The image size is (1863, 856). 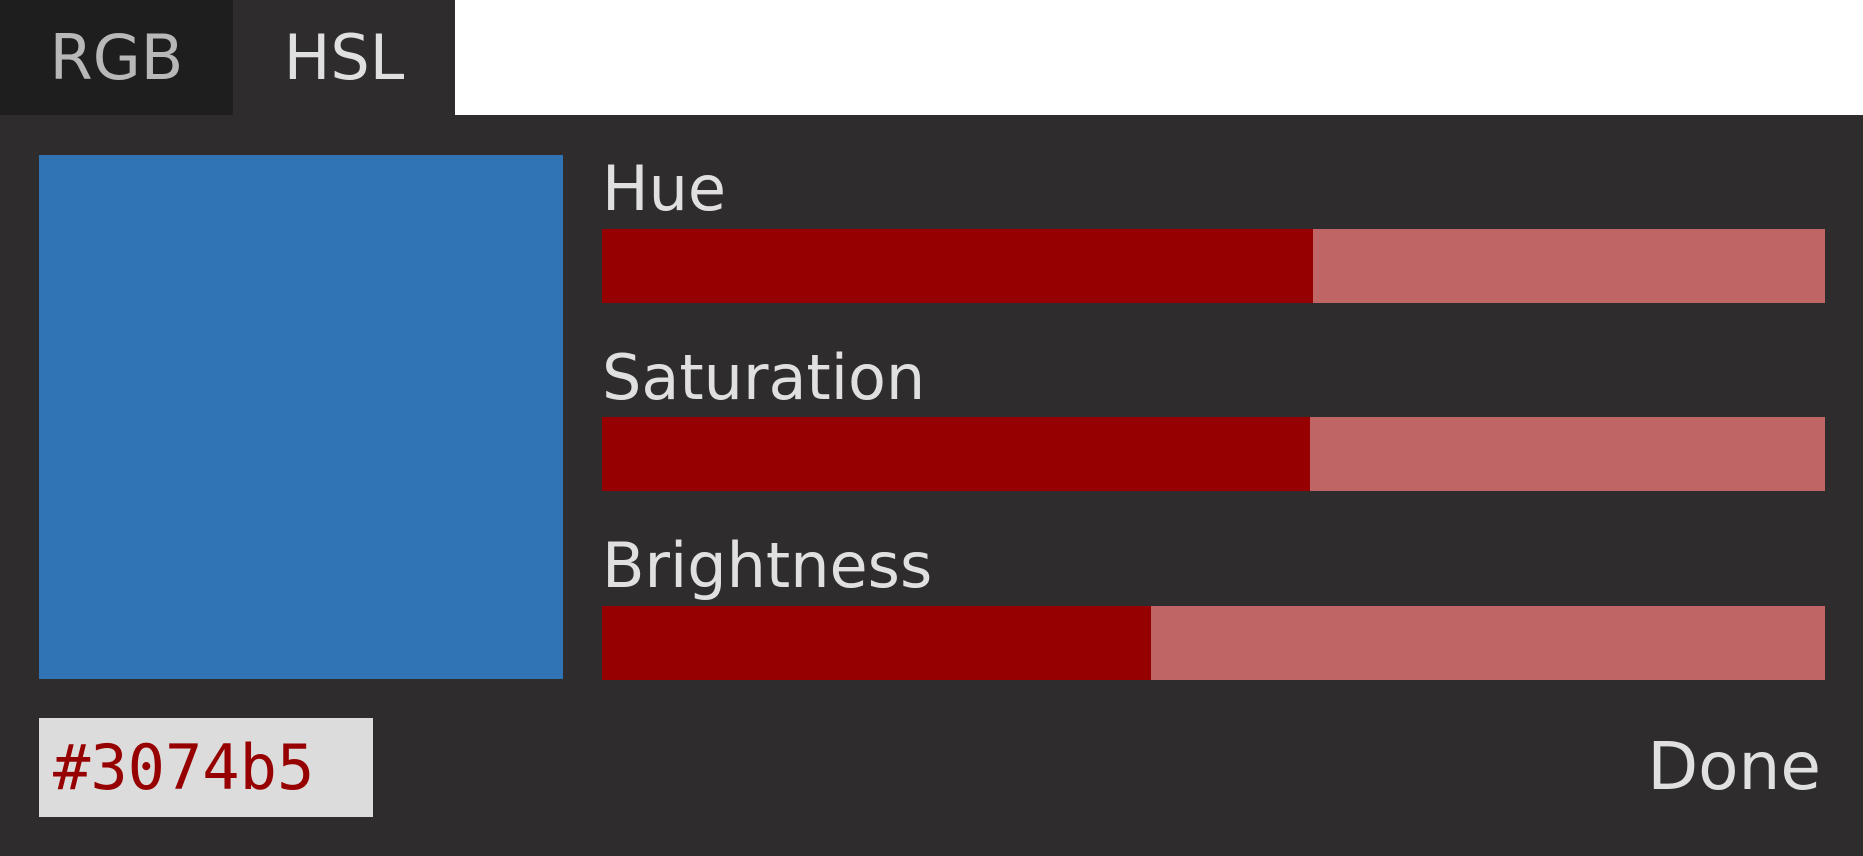 I want to click on saturation-slider, so click(x=1213, y=454).